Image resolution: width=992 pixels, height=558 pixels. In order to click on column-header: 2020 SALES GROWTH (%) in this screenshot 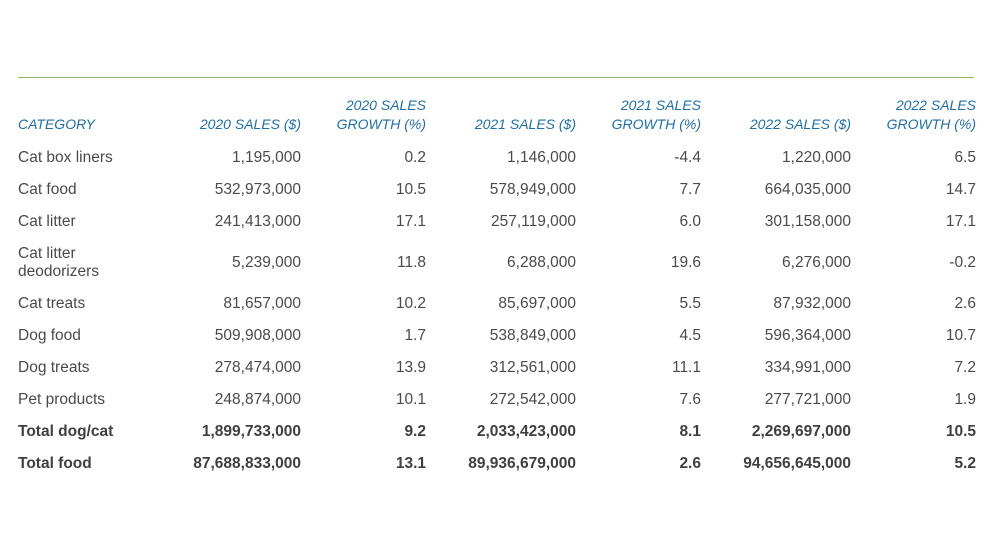, I will do `click(381, 114)`.